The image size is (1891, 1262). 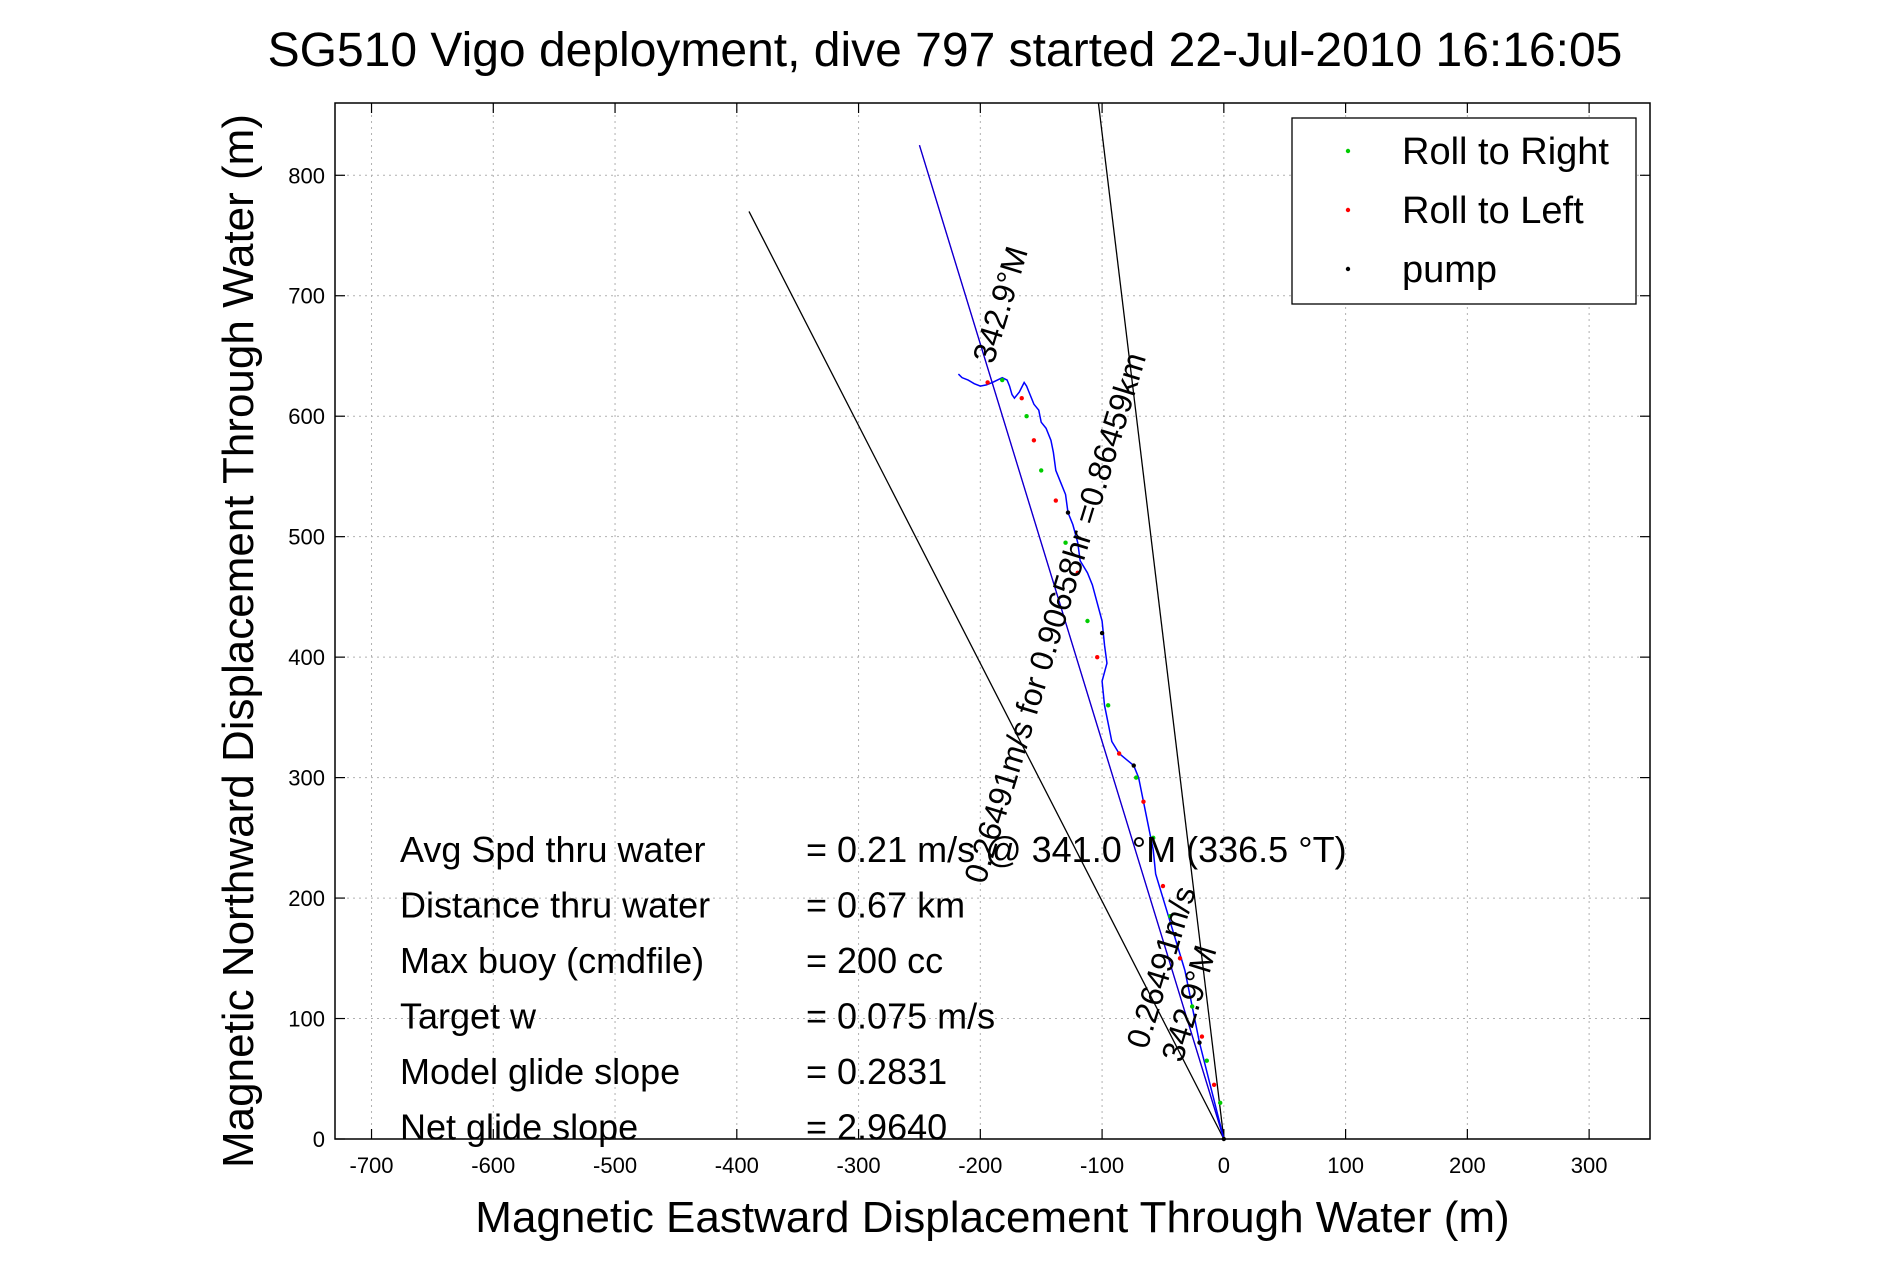 I want to click on stat-value: = 0.67 km, so click(x=885, y=905).